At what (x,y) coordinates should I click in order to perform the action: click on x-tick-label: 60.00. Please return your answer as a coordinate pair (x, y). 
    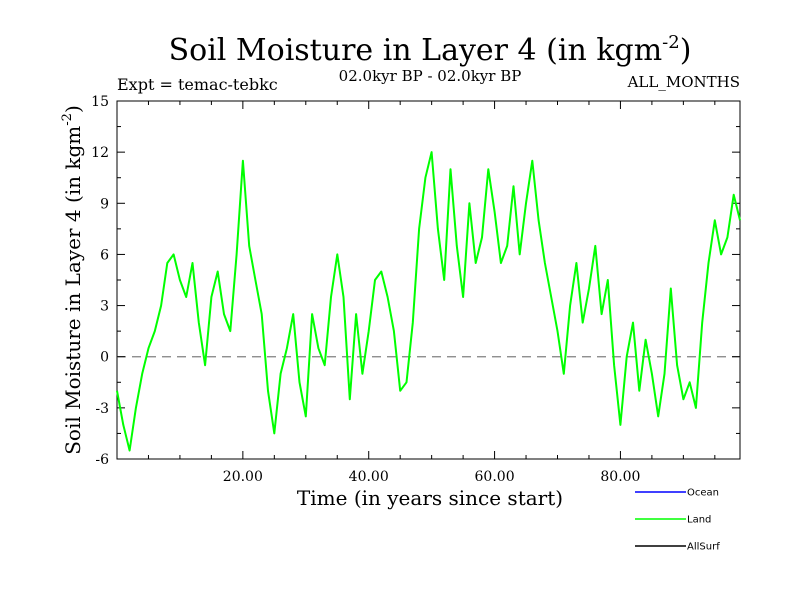
    Looking at the image, I should click on (495, 477).